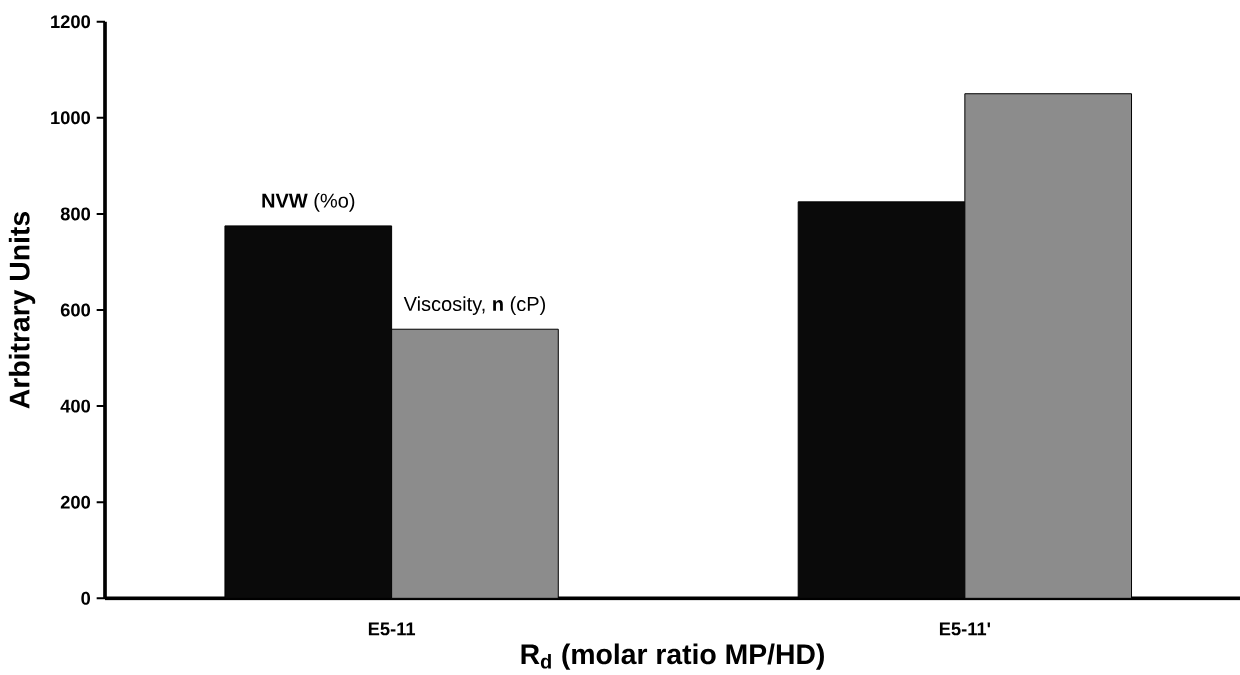 Image resolution: width=1240 pixels, height=675 pixels. What do you see at coordinates (75, 502) in the screenshot?
I see `y-tick-label: 200` at bounding box center [75, 502].